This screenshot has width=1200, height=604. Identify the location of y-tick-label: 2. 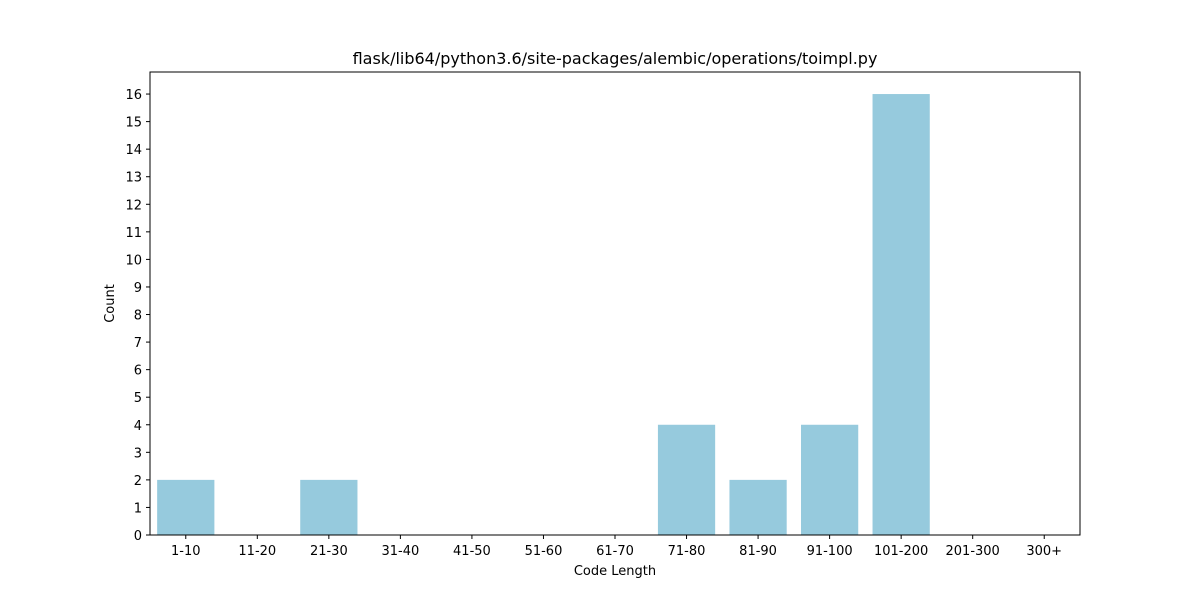
(138, 481).